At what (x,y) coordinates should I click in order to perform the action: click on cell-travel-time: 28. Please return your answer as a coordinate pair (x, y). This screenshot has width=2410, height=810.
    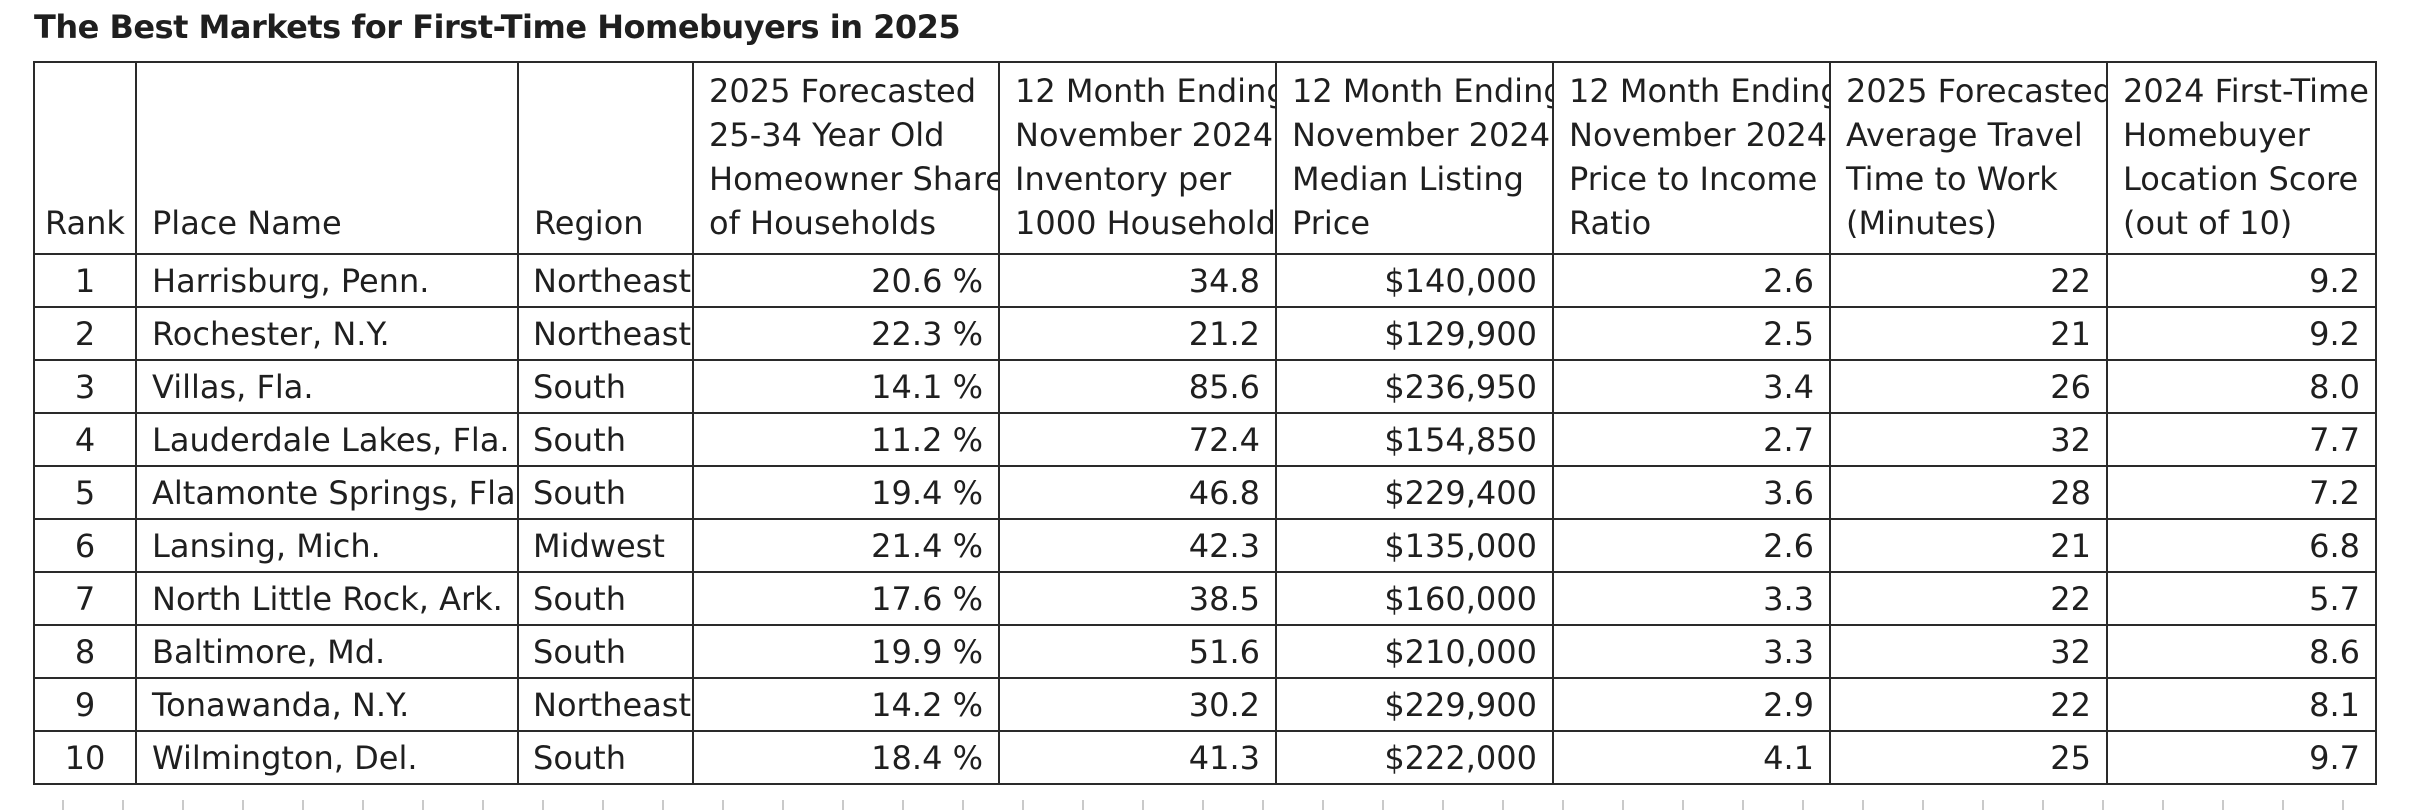
    Looking at the image, I should click on (1968, 492).